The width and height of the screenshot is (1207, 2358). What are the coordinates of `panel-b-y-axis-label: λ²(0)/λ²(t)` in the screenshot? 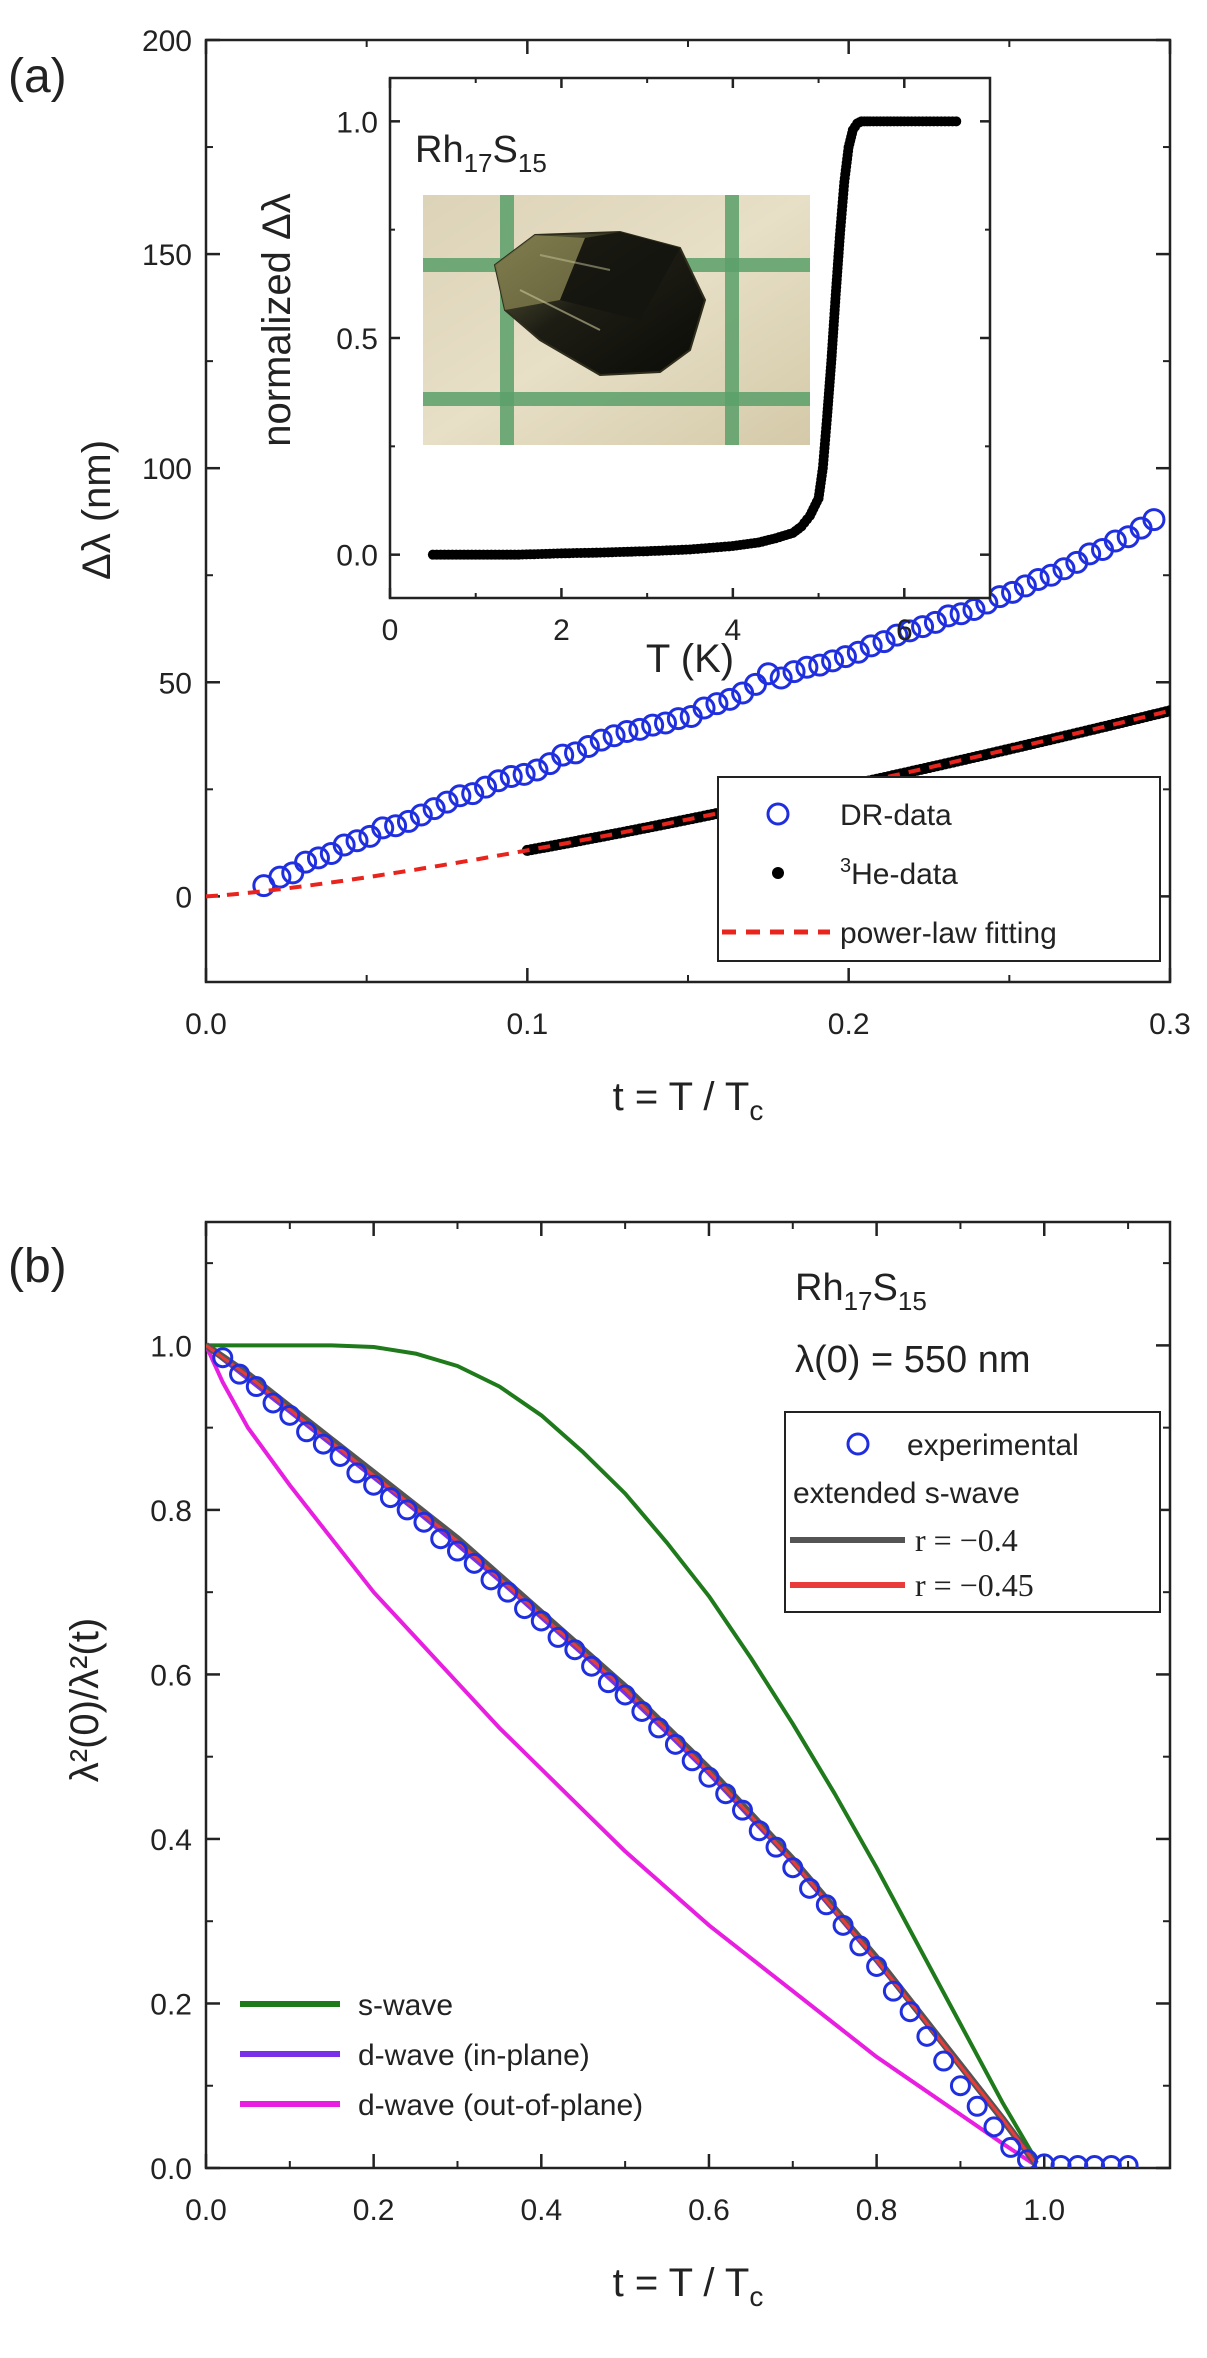 It's located at (85, 1700).